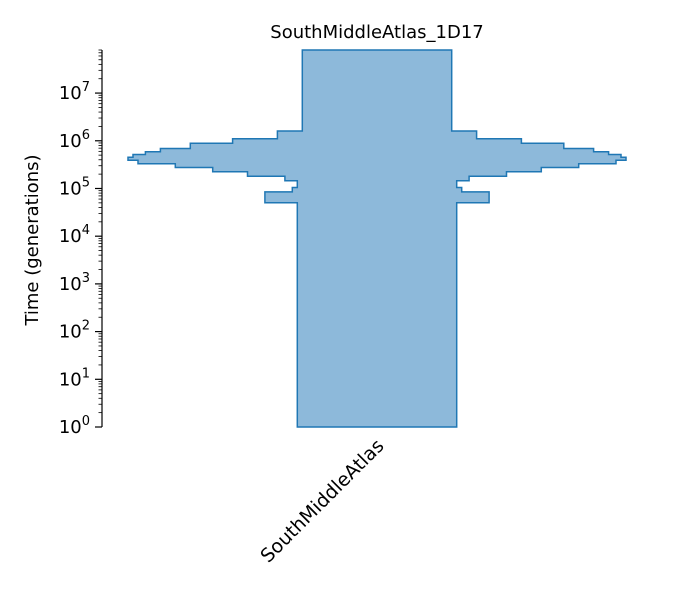 This screenshot has height=600, width=675. I want to click on y-tick-label: 10⁶, so click(74, 140).